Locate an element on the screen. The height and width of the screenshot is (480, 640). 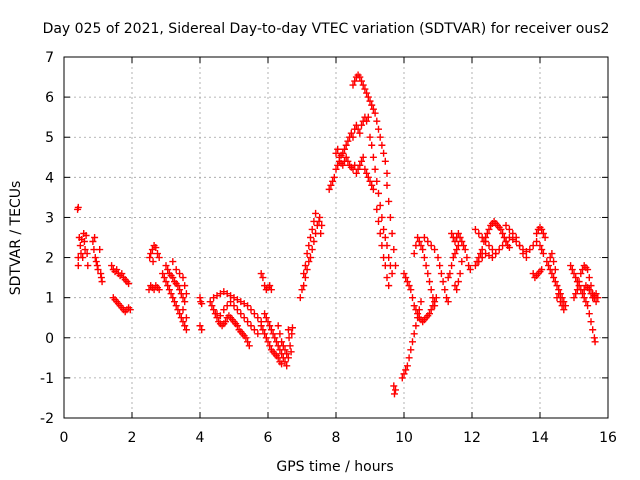
x-tick-label: 10 is located at coordinates (404, 438).